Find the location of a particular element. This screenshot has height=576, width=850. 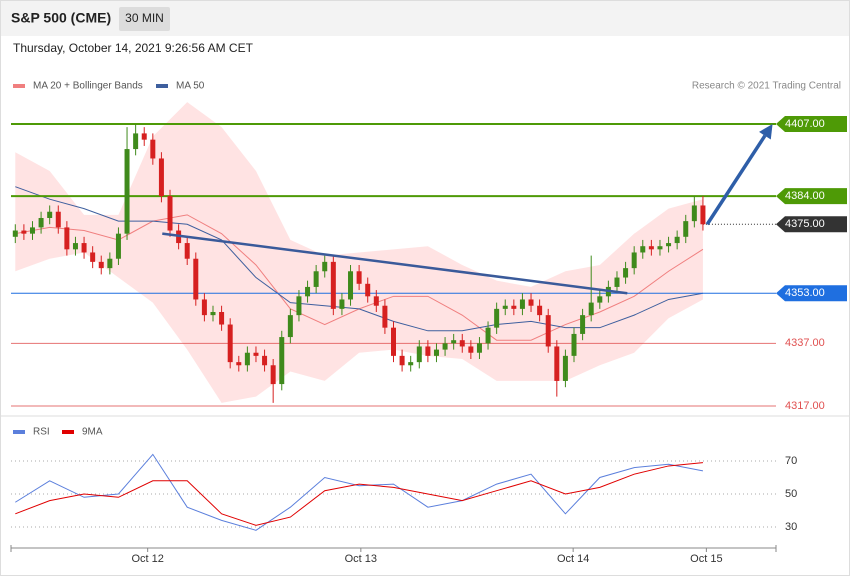

trendline is located at coordinates (395, 263).